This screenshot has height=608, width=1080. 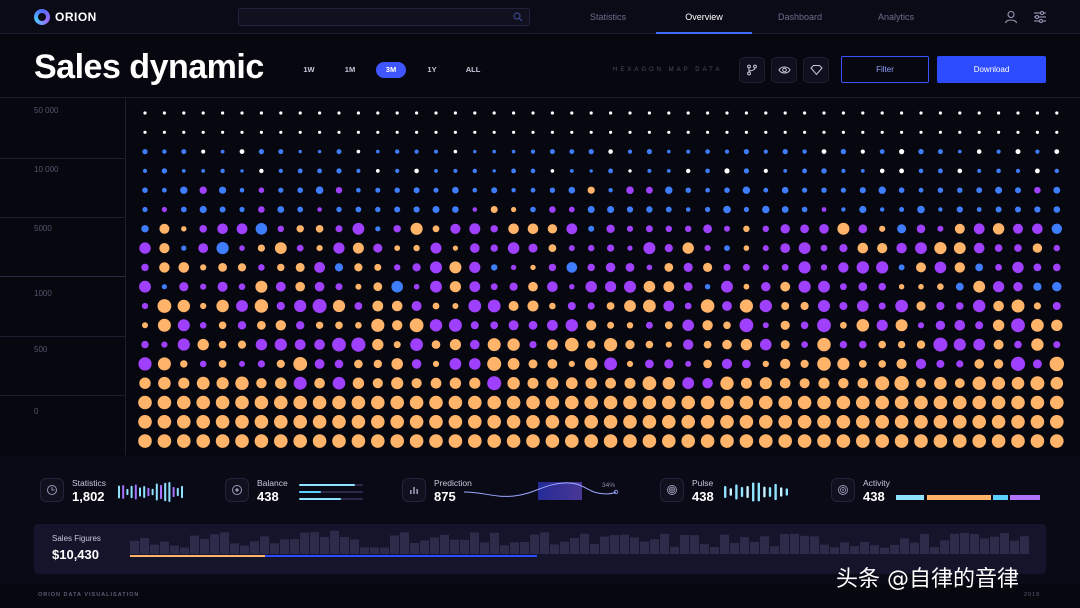 I want to click on settings-sliders-icon, so click(x=1040, y=17).